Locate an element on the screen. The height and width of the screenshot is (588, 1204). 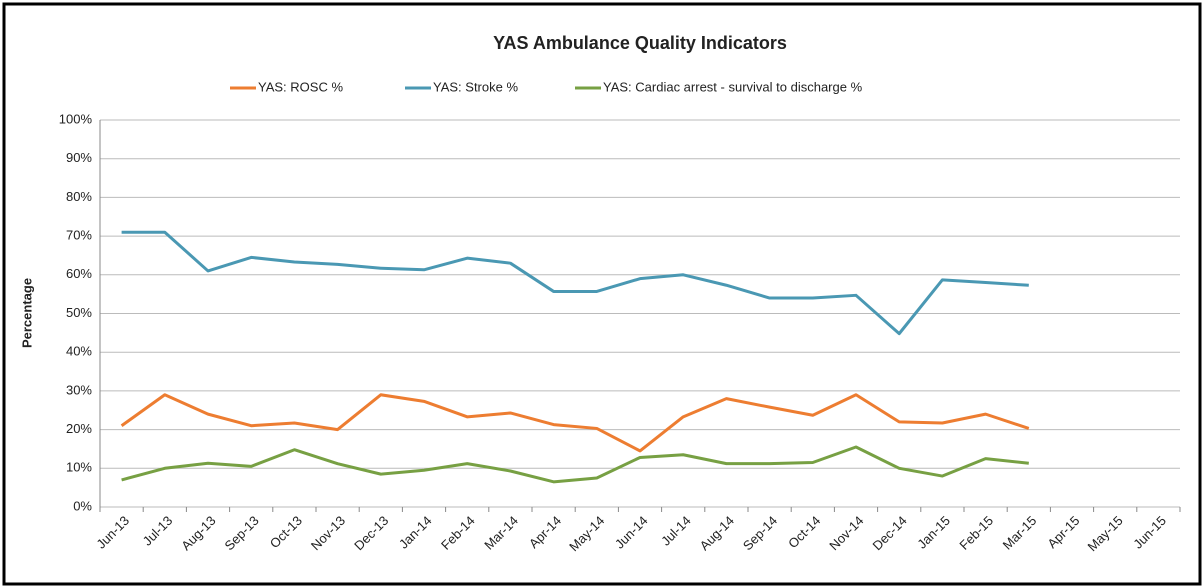
legend-label: YAS: ROSC % is located at coordinates (300, 86).